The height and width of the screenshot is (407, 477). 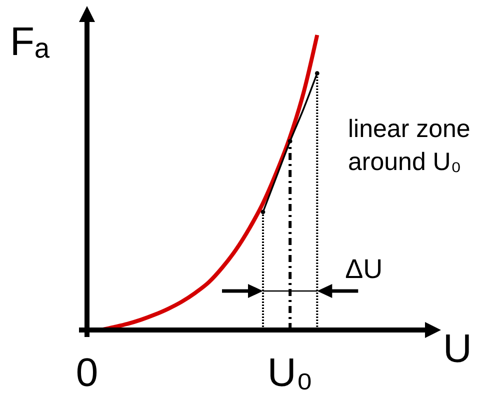 What do you see at coordinates (87, 373) in the screenshot?
I see `x-tick-label: 0` at bounding box center [87, 373].